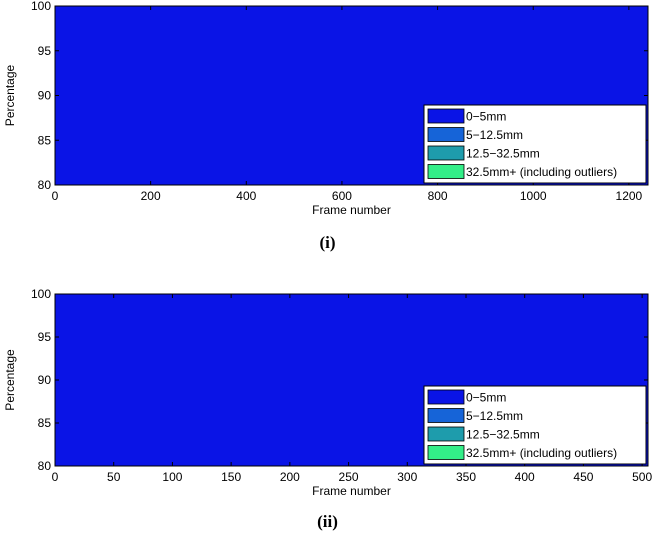 The image size is (655, 545). Describe the element at coordinates (583, 477) in the screenshot. I see `x-tick-label: 450` at that location.